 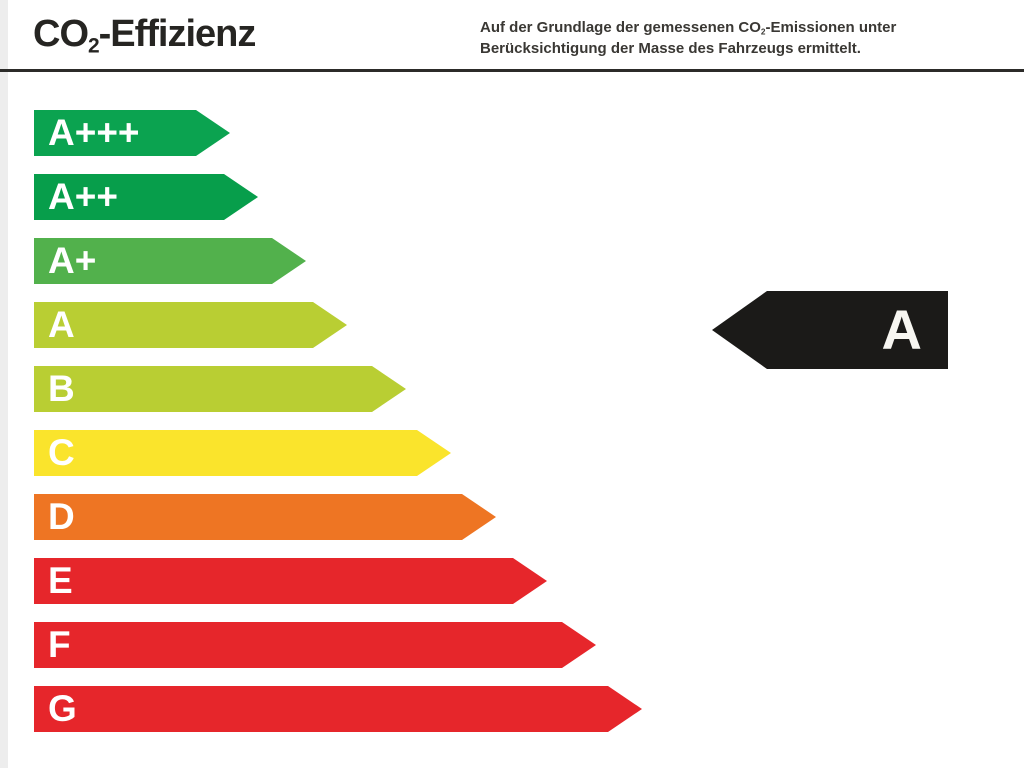 I want to click on page-title: CO2-Effizienz, so click(x=145, y=35).